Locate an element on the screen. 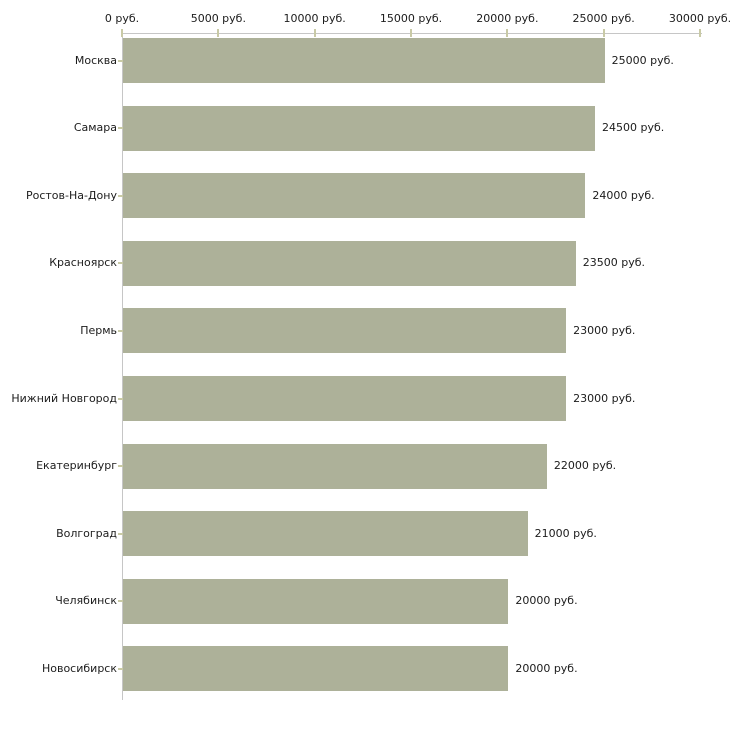  category-label: Екатеринбург is located at coordinates (76, 466).